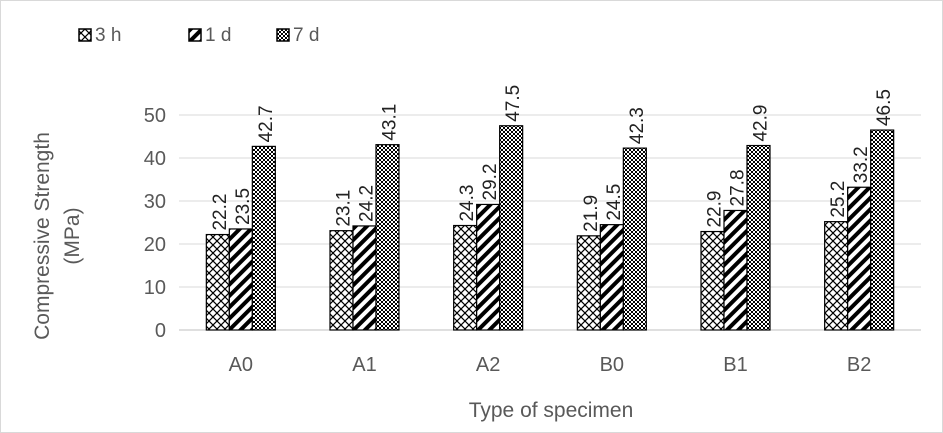  I want to click on y-tick-30: 30, so click(155, 202).